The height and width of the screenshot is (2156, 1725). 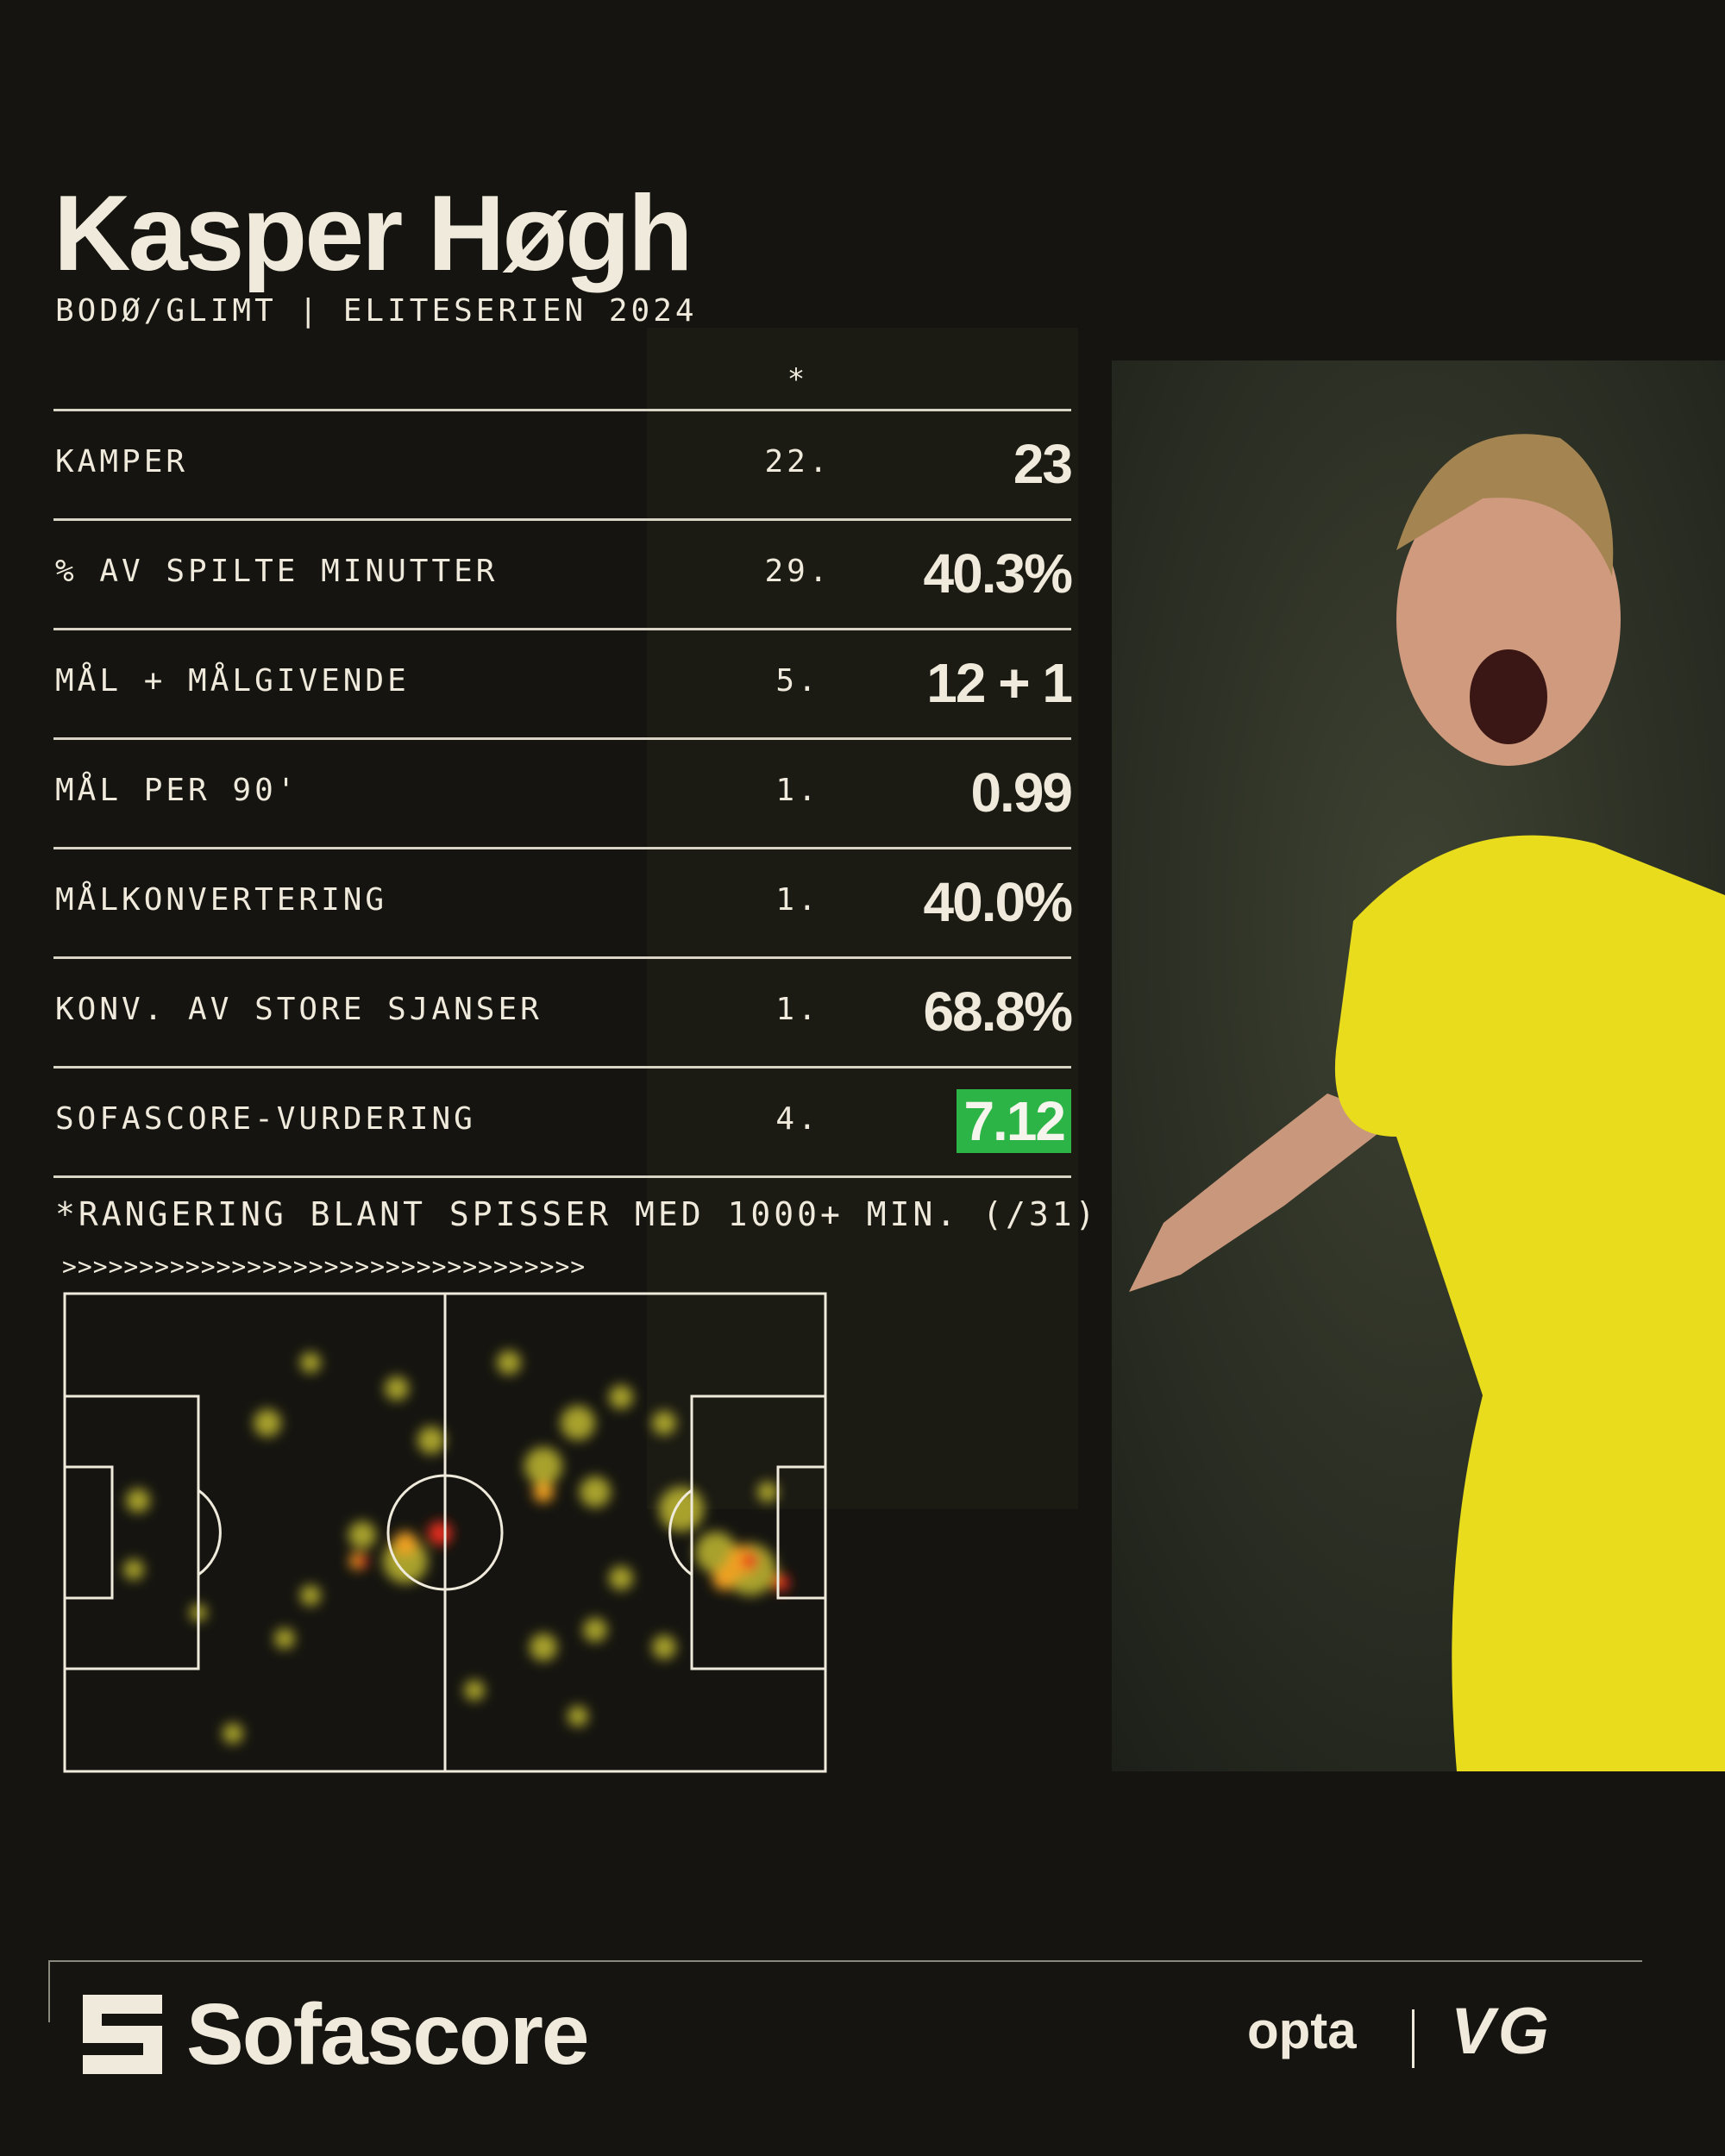 I want to click on stat-rank: 4., so click(x=798, y=1118).